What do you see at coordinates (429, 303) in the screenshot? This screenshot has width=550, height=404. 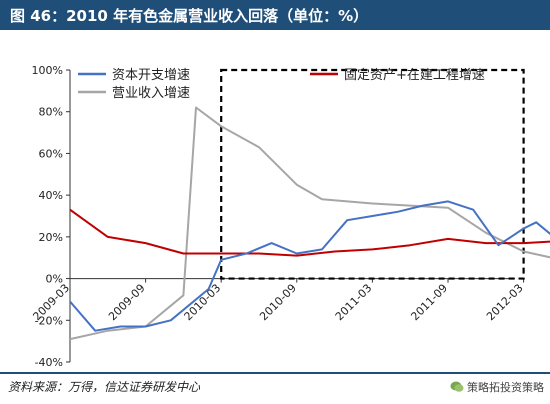 I see `x-tick-label: 2011-09` at bounding box center [429, 303].